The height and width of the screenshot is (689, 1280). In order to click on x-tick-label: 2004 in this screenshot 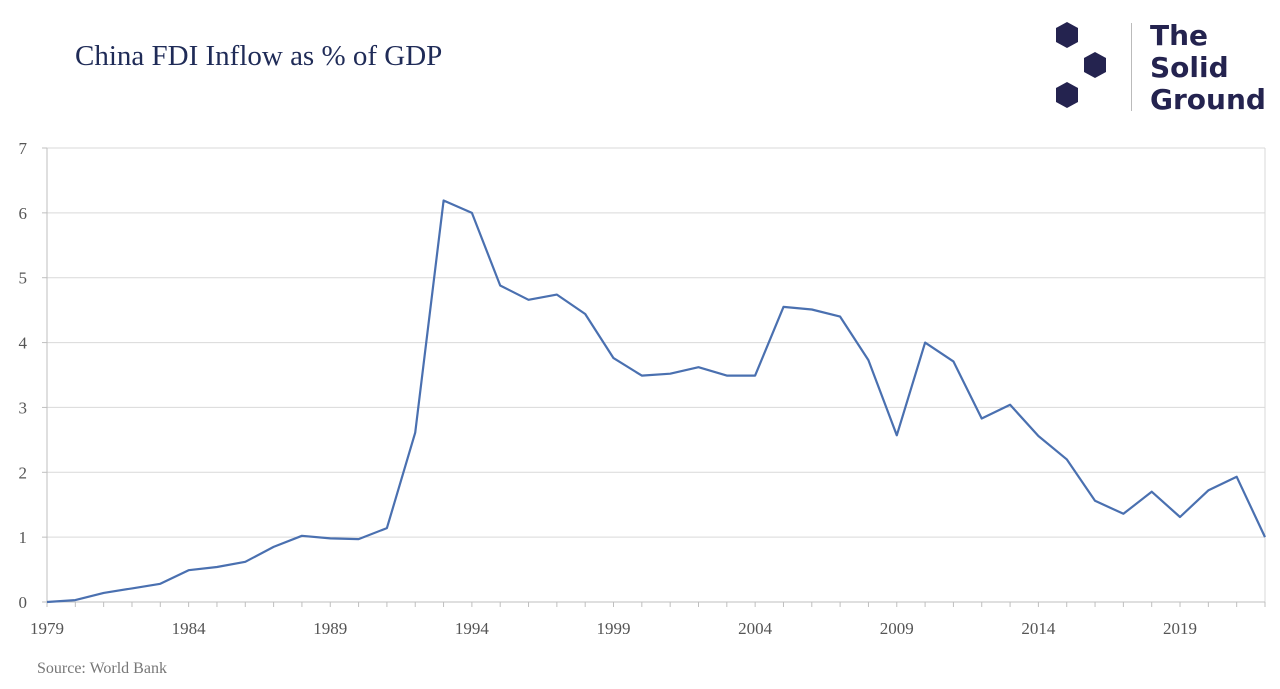, I will do `click(755, 628)`.